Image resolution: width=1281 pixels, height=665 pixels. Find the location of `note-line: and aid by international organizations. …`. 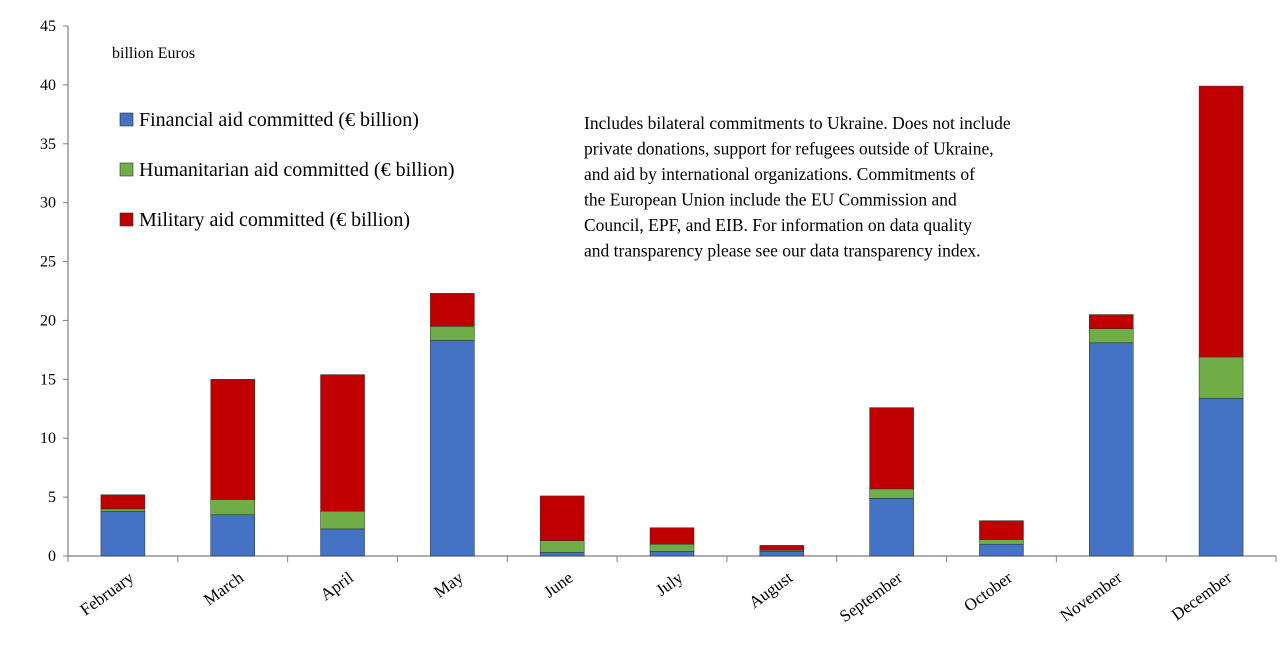

note-line: and aid by international organizations. … is located at coordinates (779, 174).